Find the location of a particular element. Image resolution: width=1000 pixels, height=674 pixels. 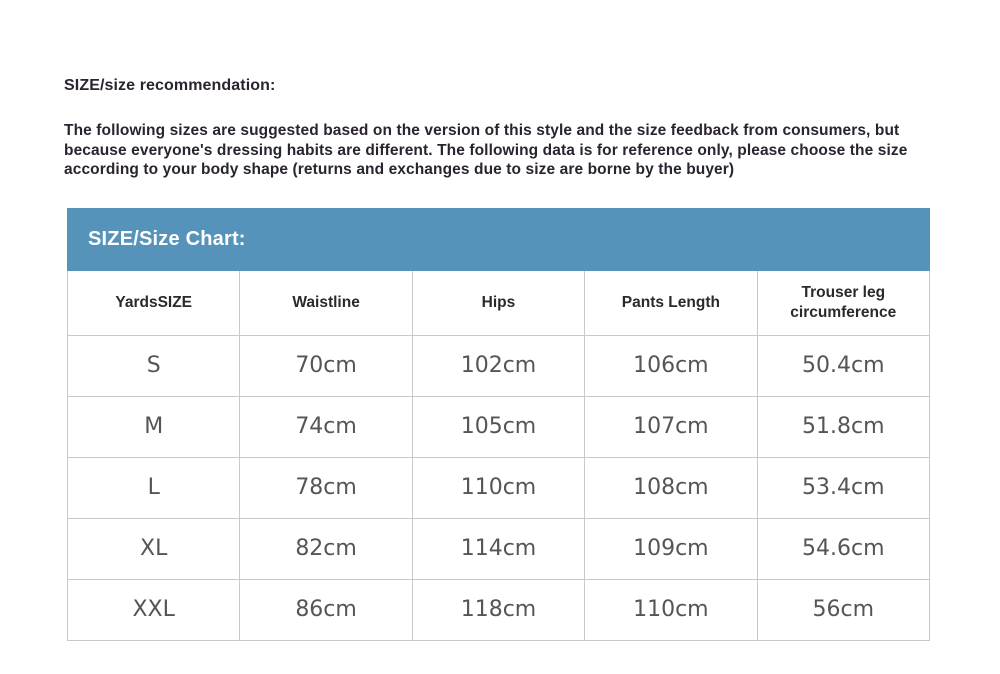

table-row-xl: XL 82cm 114cm 109cm 54.6cm is located at coordinates (498, 548).